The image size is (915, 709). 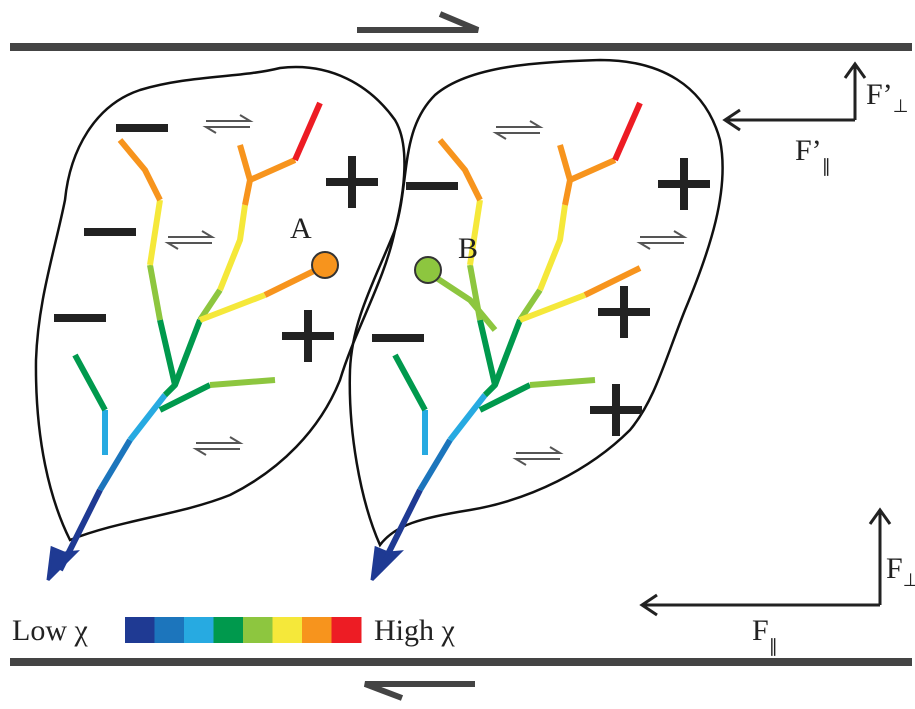 I want to click on force-label: F’⊥, so click(x=887, y=97).